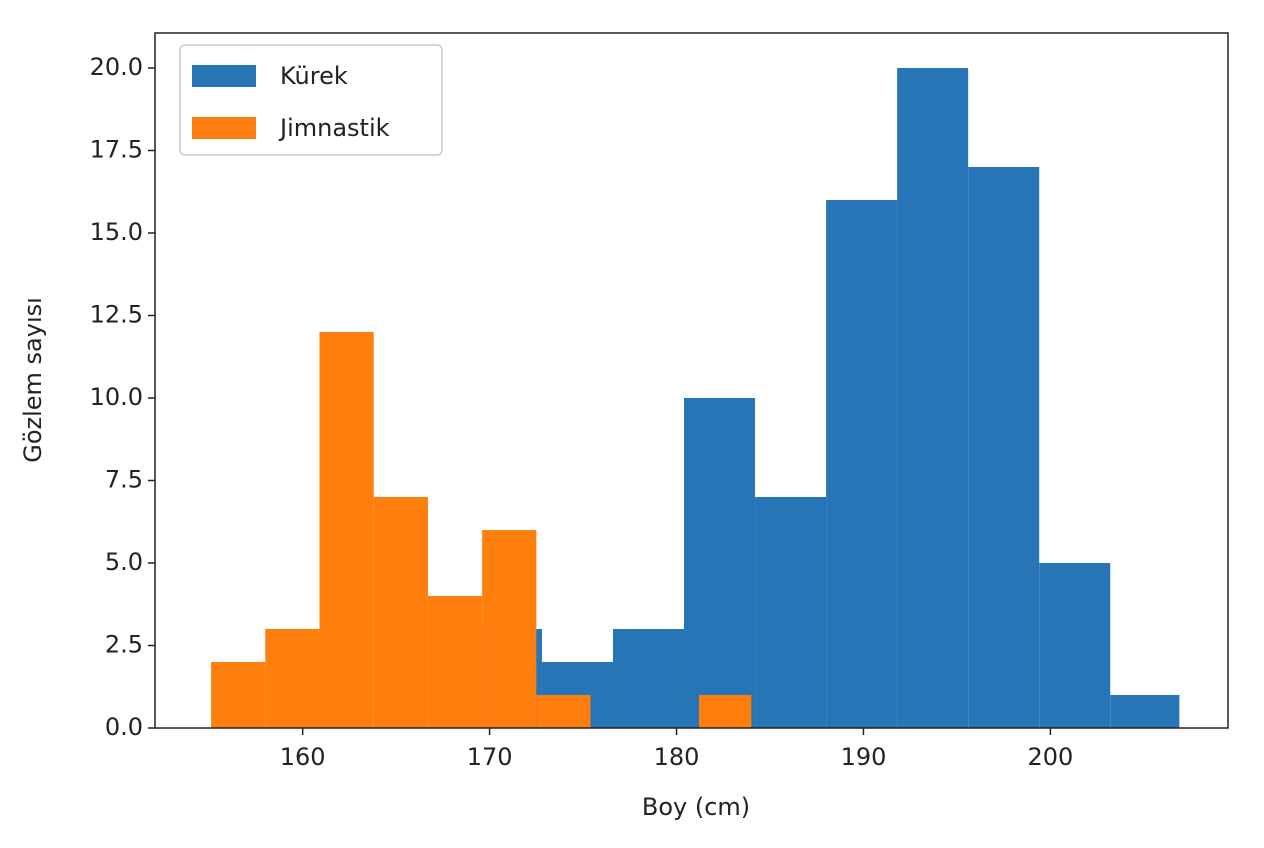  What do you see at coordinates (677, 757) in the screenshot?
I see `x-tick-label: 180` at bounding box center [677, 757].